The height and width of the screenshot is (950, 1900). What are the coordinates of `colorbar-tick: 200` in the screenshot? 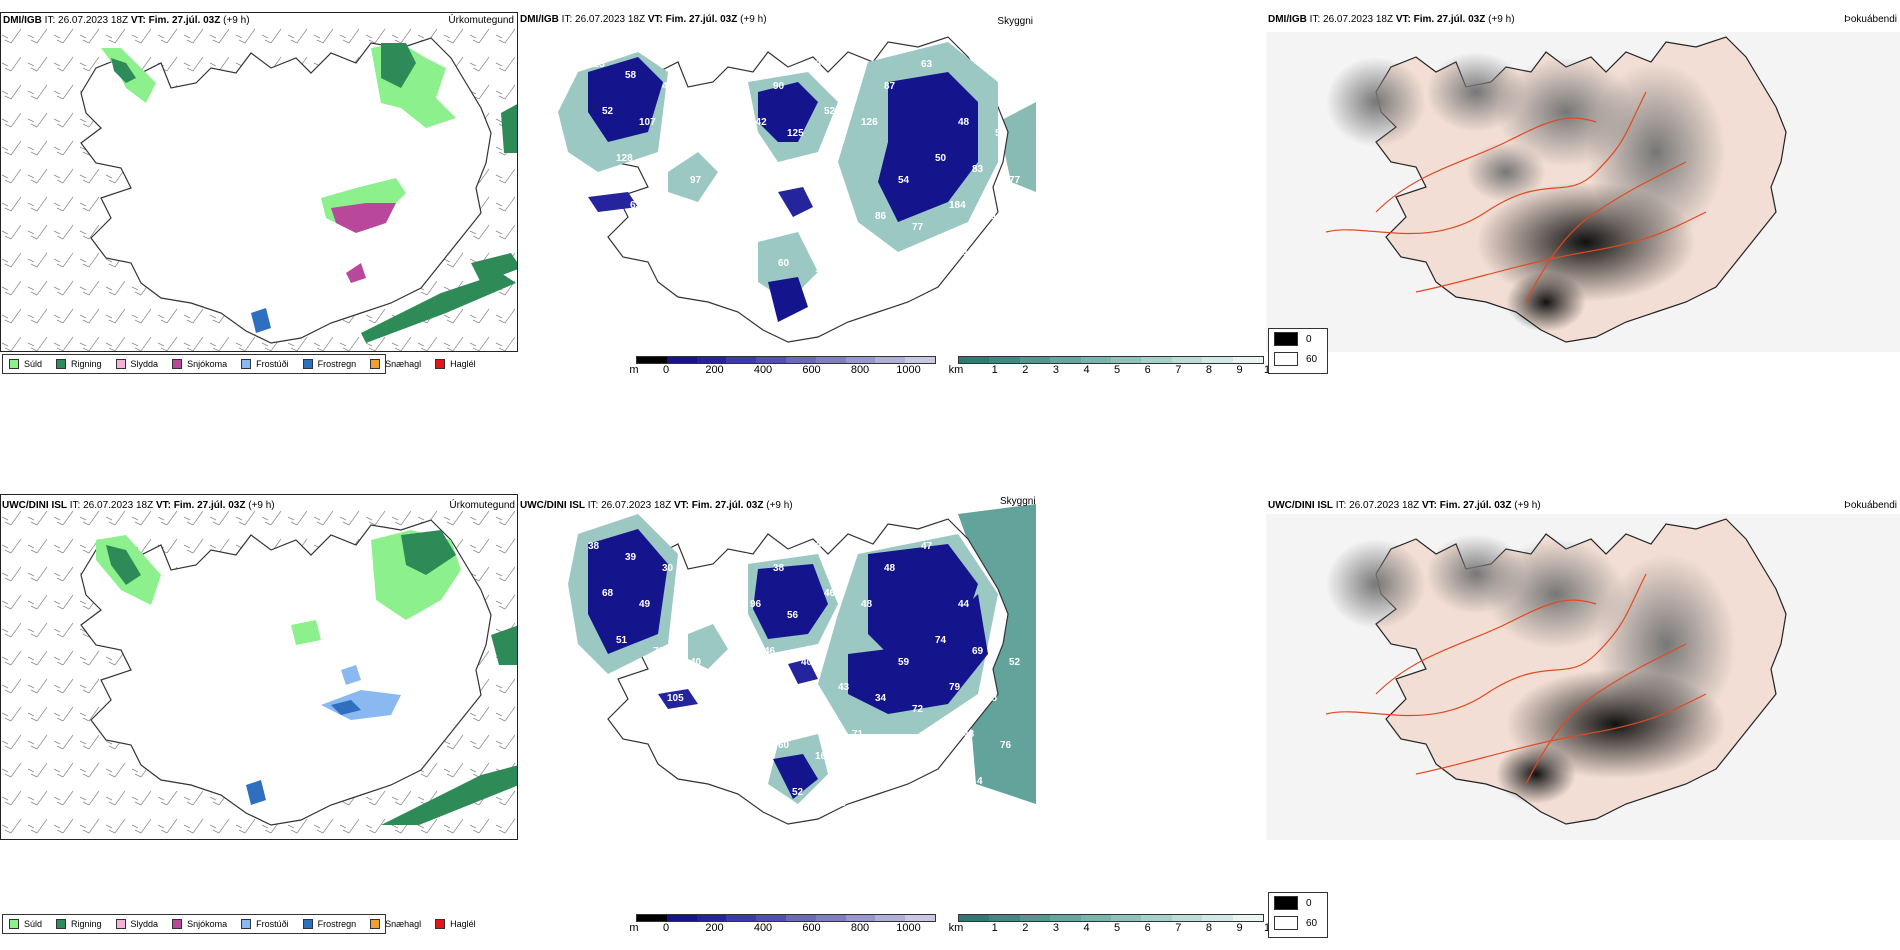 It's located at (714, 370).